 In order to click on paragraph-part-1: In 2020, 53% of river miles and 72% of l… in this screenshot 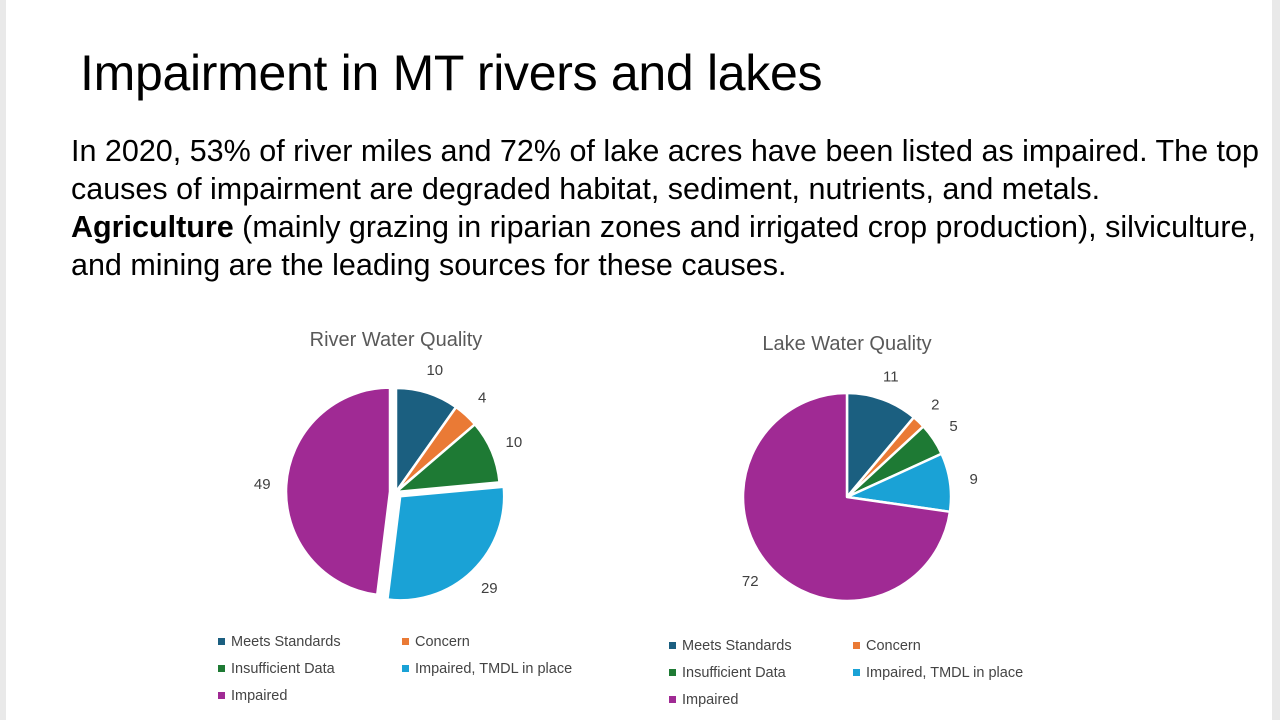, I will do `click(665, 170)`.